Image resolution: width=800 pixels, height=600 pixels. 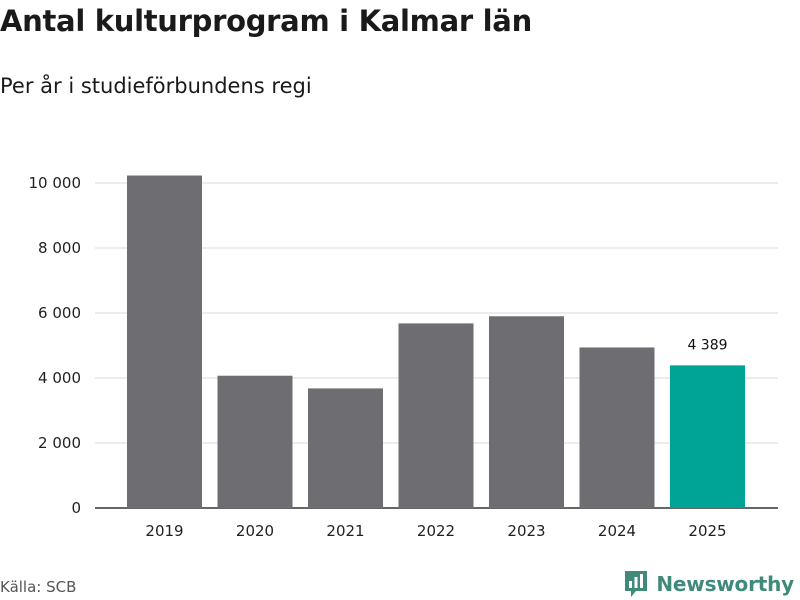 I want to click on x-tick-label: 2023, so click(x=526, y=531).